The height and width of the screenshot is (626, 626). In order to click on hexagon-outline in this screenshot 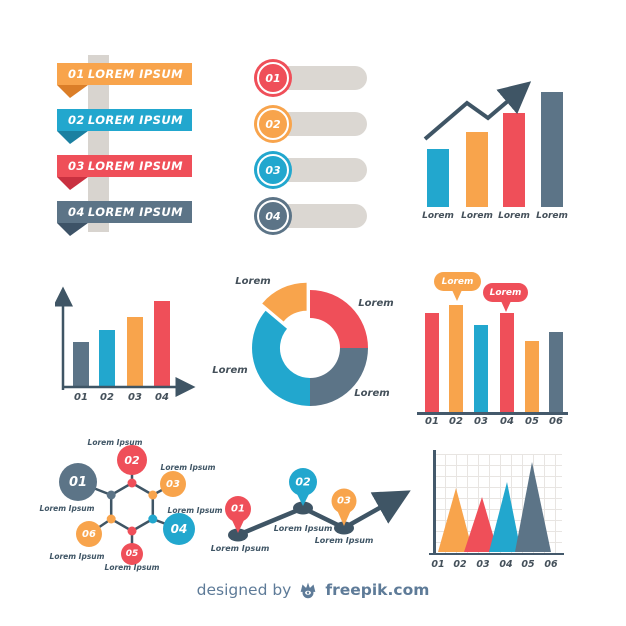, I will do `click(132, 507)`.